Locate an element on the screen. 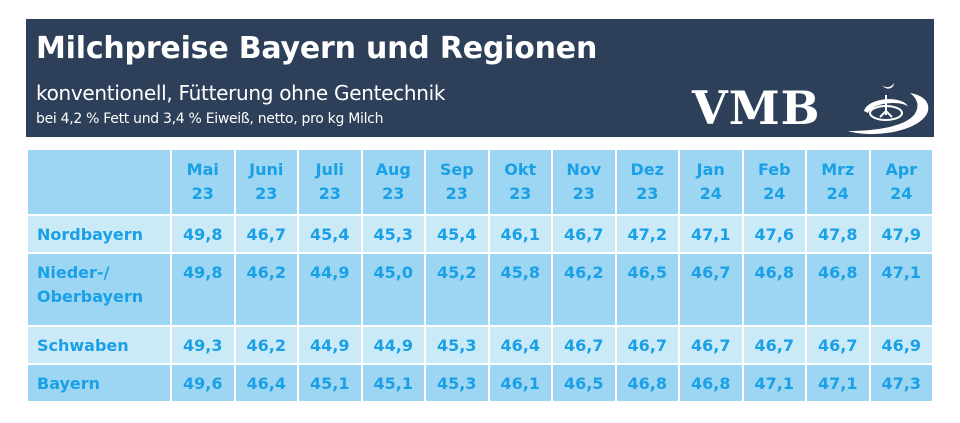 The height and width of the screenshot is (423, 960). price-cell: 47,9 is located at coordinates (901, 234).